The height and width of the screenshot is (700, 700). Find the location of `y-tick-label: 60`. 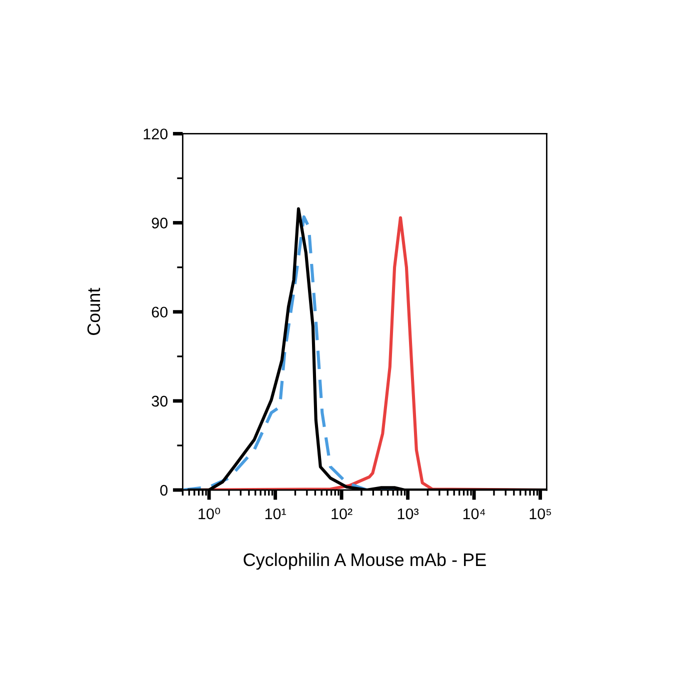

y-tick-label: 60 is located at coordinates (160, 312).